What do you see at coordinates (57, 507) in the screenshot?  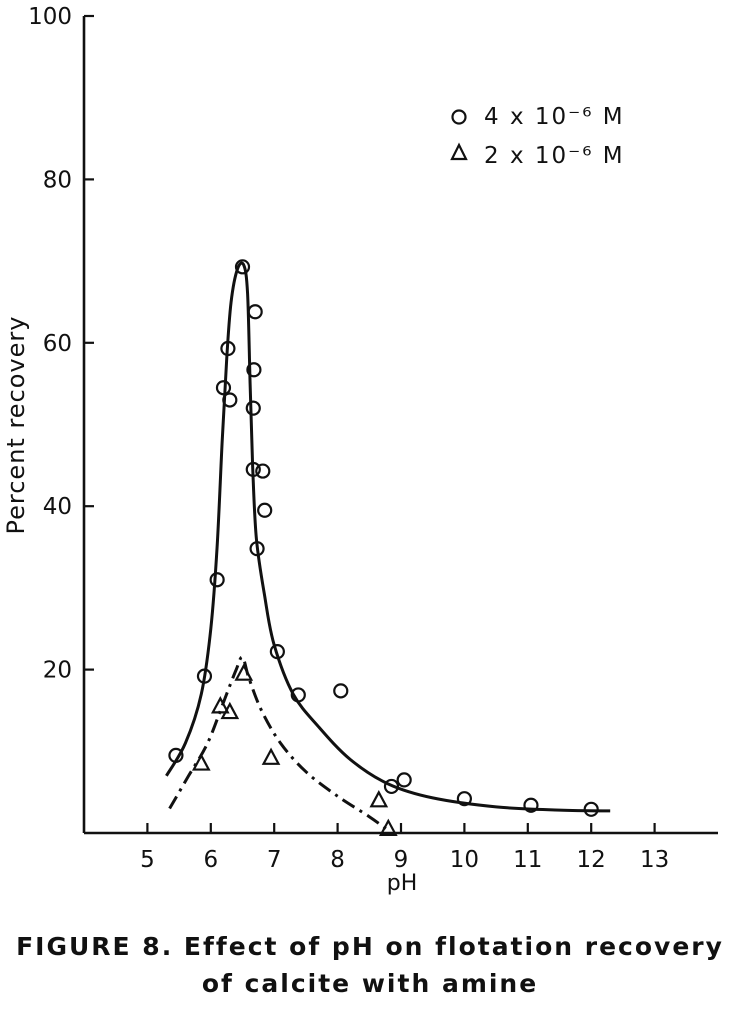 I see `y-tick-label: 40` at bounding box center [57, 507].